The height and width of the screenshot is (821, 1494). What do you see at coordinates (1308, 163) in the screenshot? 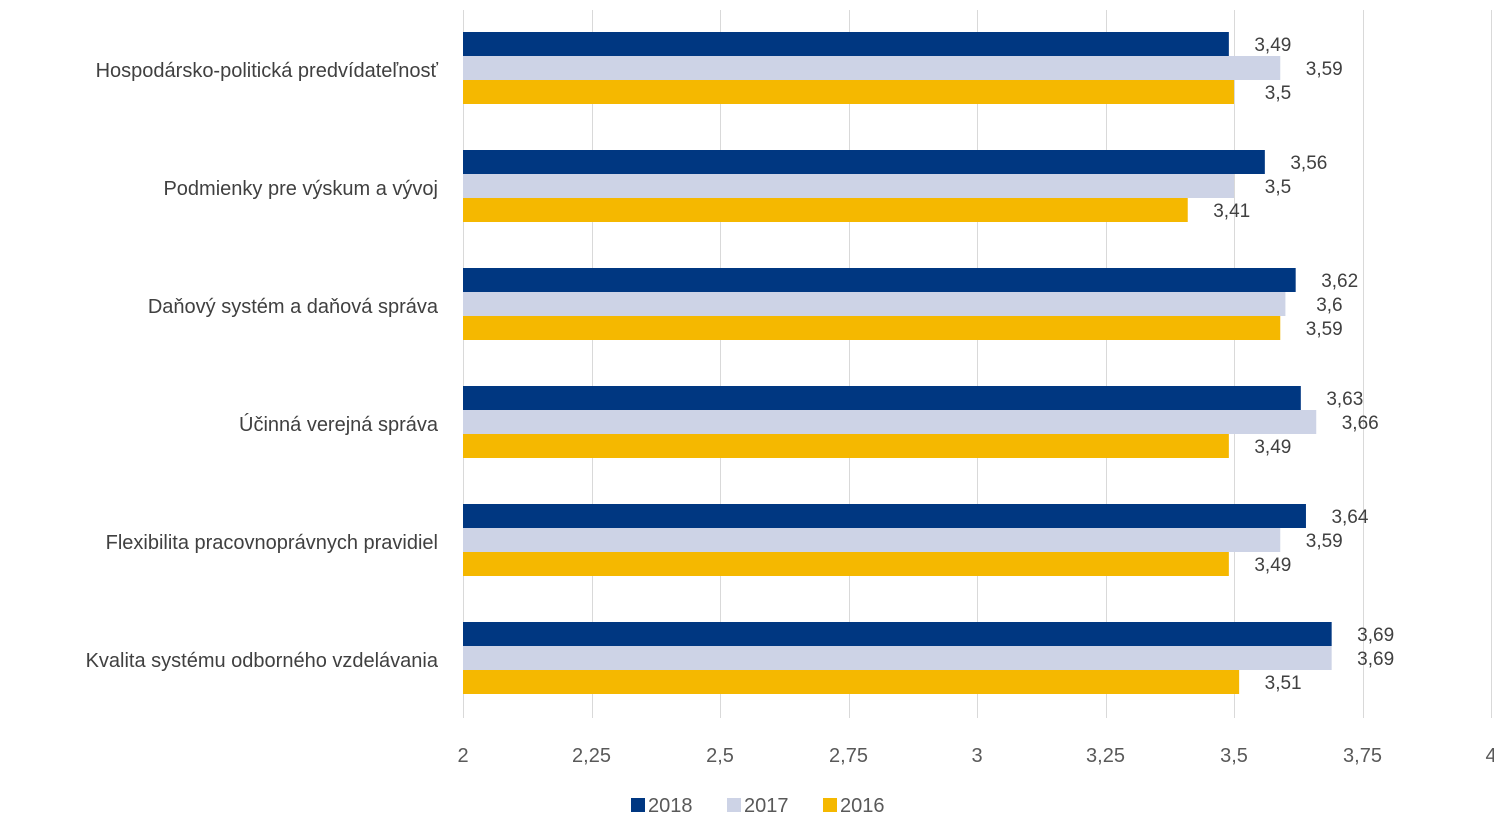
I see `data-label: 3,56` at bounding box center [1308, 163].